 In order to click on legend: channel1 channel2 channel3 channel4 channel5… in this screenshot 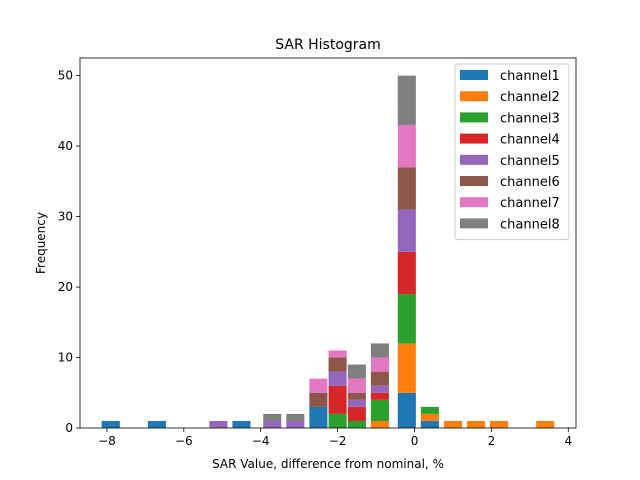, I will do `click(512, 152)`.